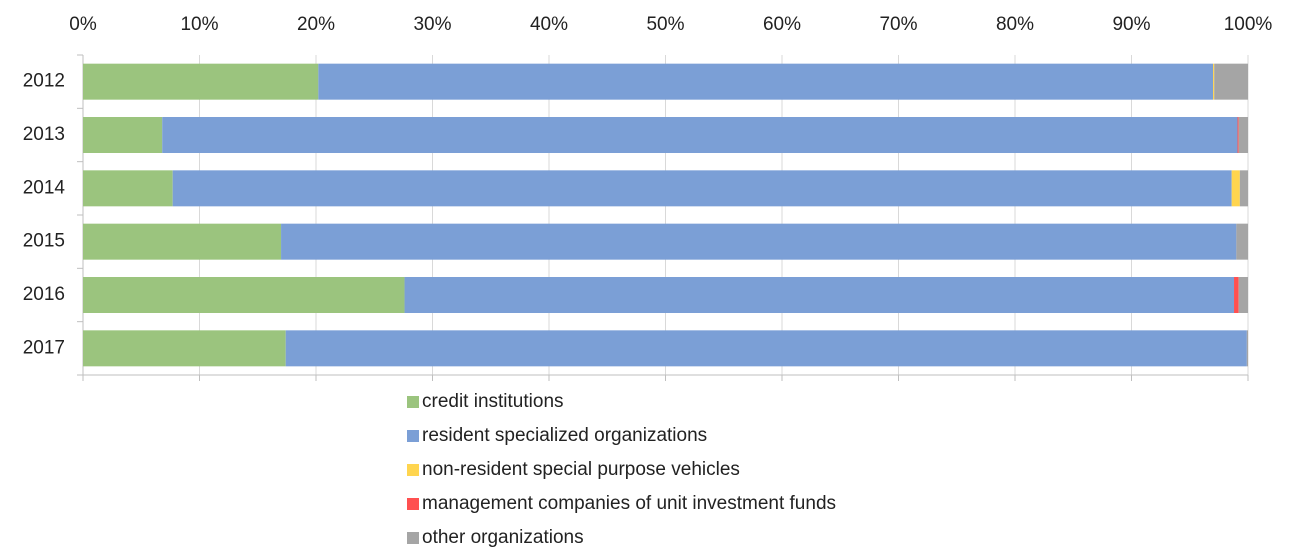 The width and height of the screenshot is (1296, 554). I want to click on x-tick-label: 30%, so click(432, 24).